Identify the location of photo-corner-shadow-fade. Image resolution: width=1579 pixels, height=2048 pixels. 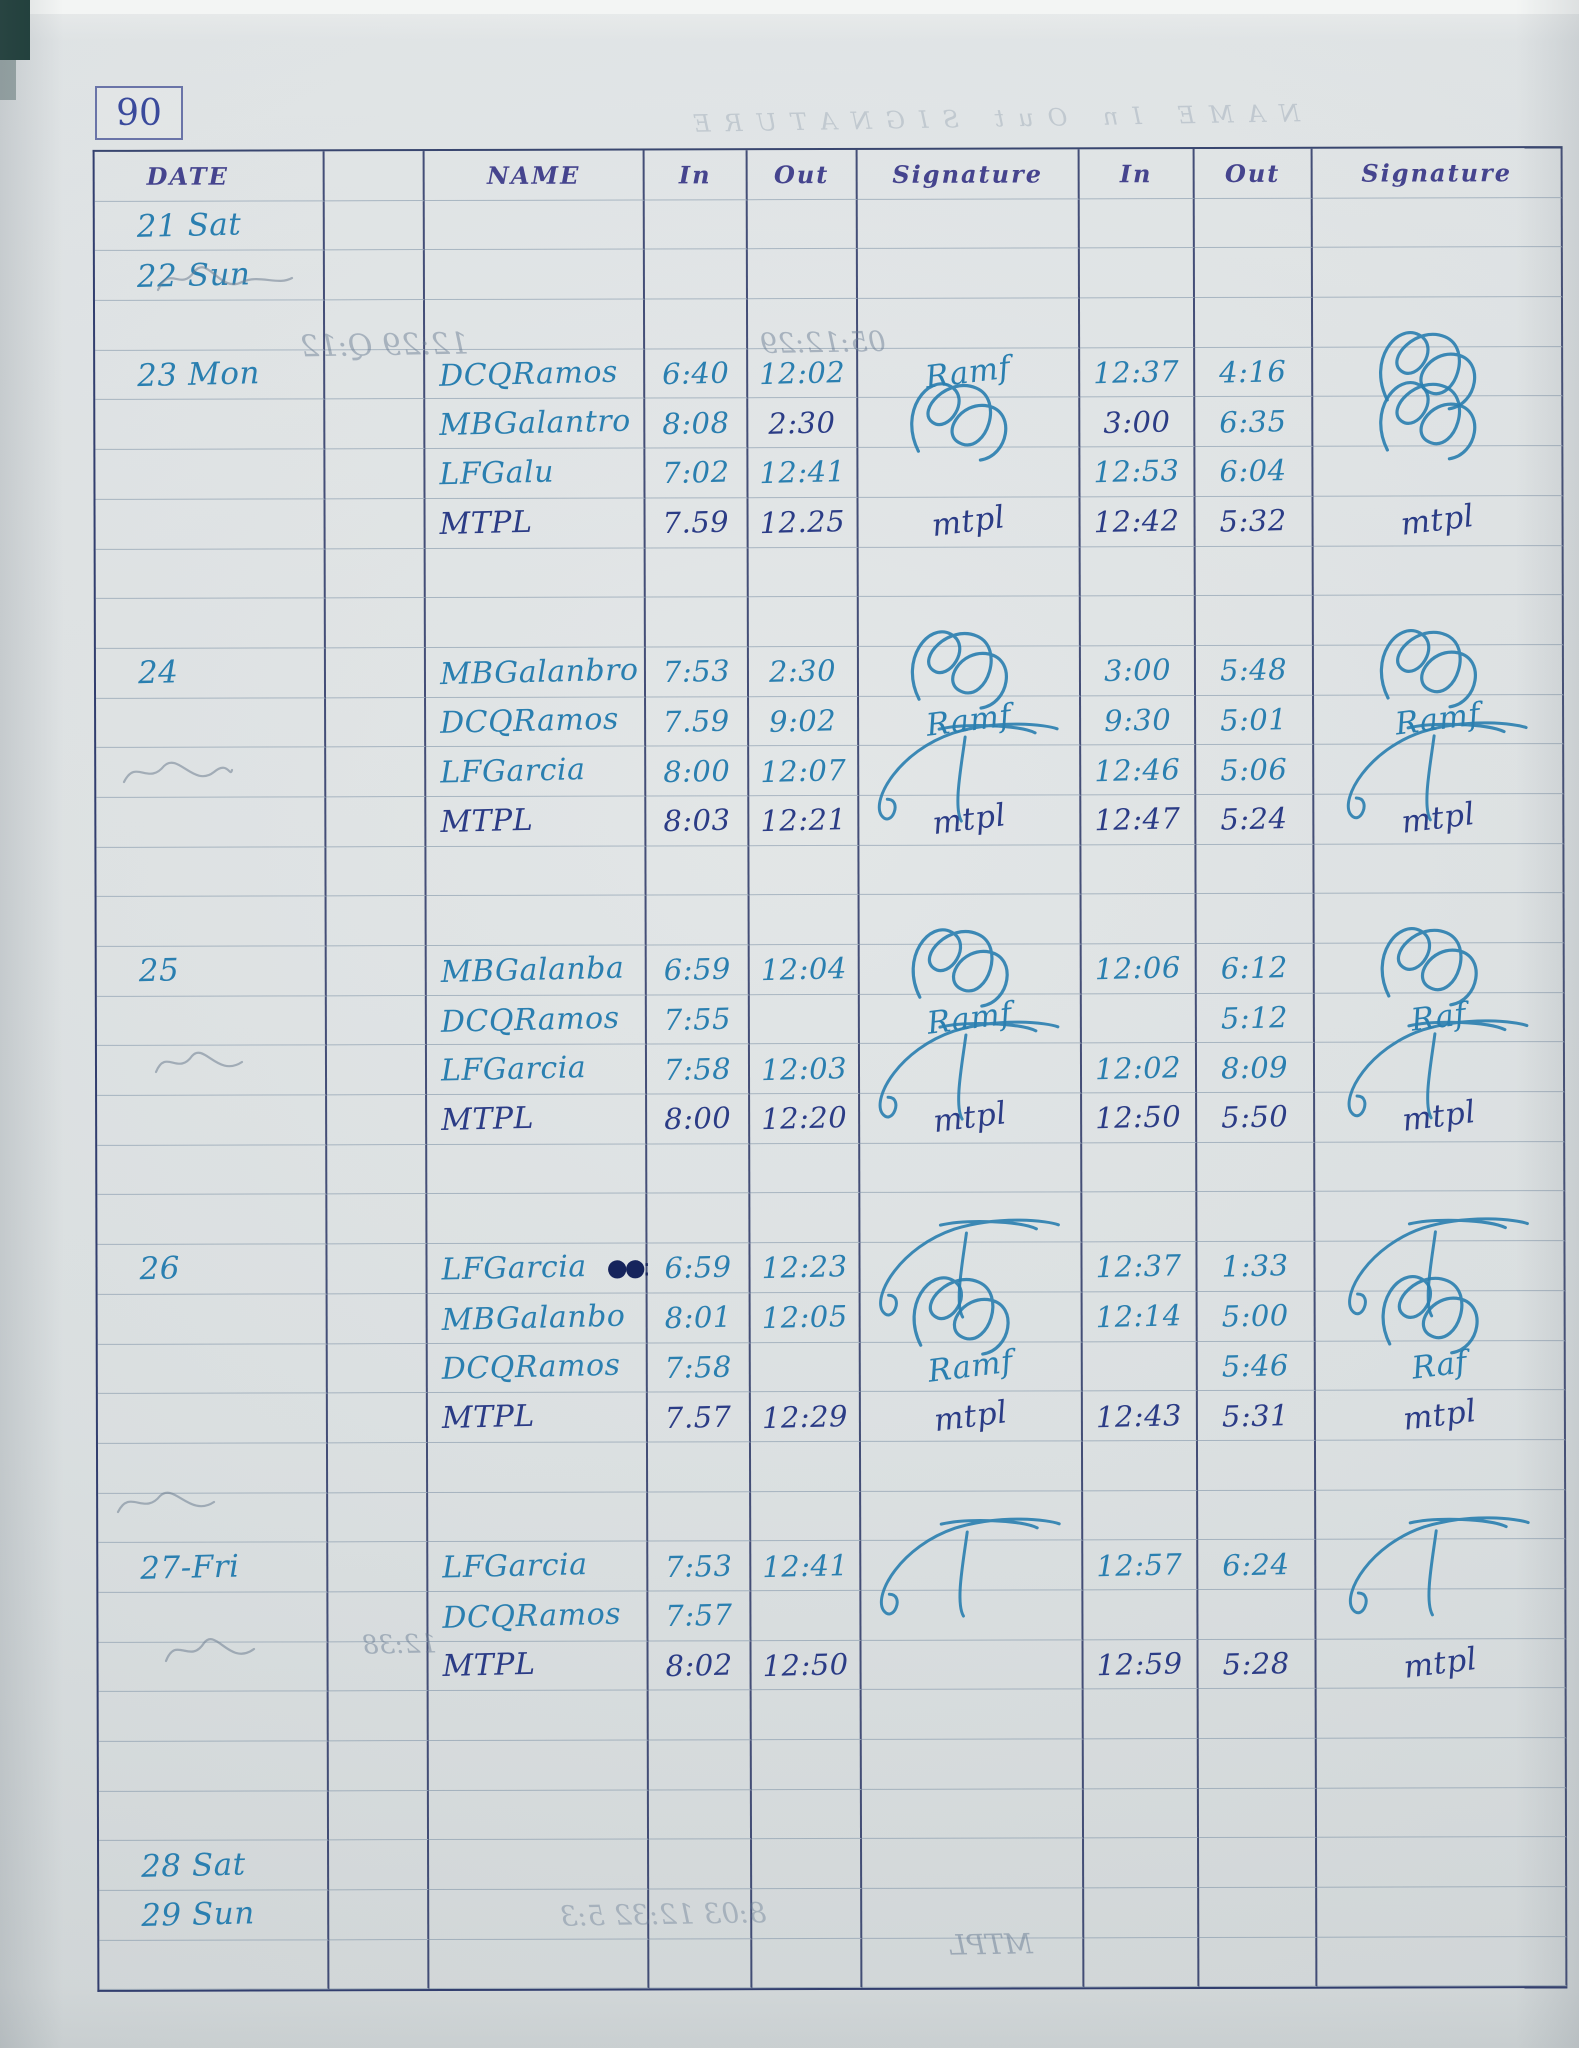
(8, 80).